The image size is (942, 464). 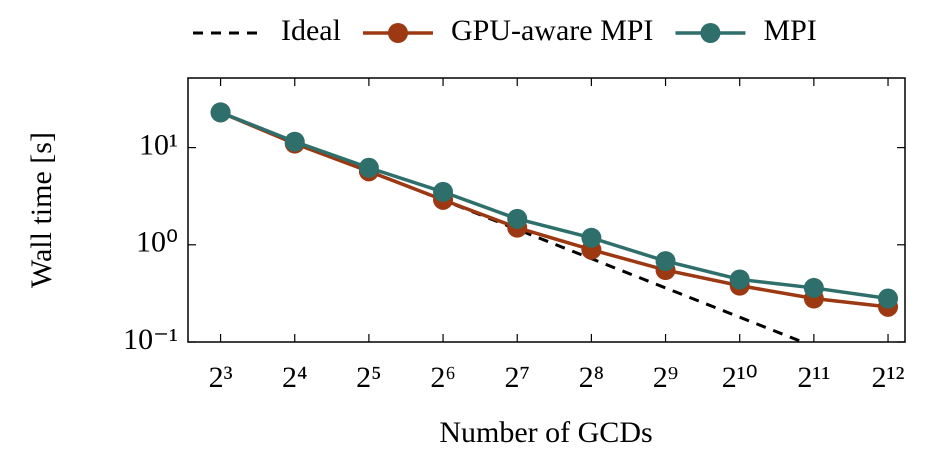 I want to click on x-tick-label: 2⁶, so click(x=442, y=377).